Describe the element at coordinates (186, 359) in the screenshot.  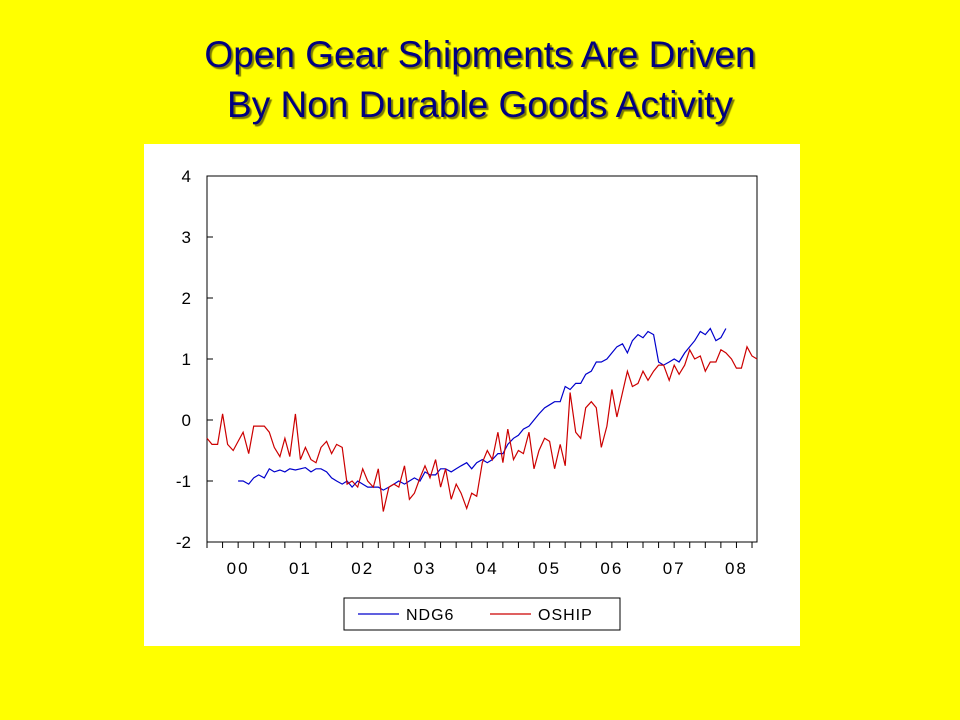
I see `y-tick-label: 1` at that location.